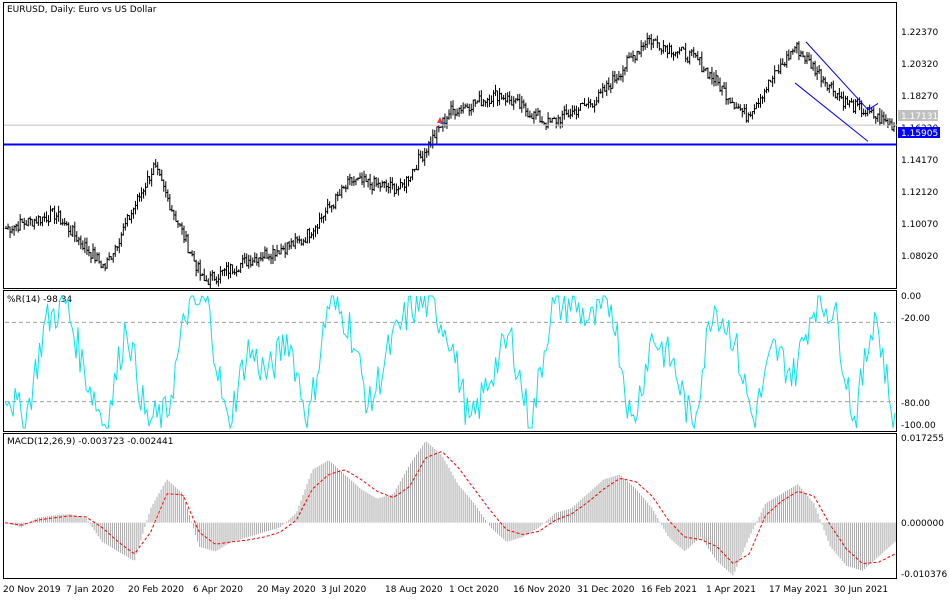 This screenshot has width=950, height=600. What do you see at coordinates (798, 590) in the screenshot?
I see `time-tick-label: 17 May 2021` at bounding box center [798, 590].